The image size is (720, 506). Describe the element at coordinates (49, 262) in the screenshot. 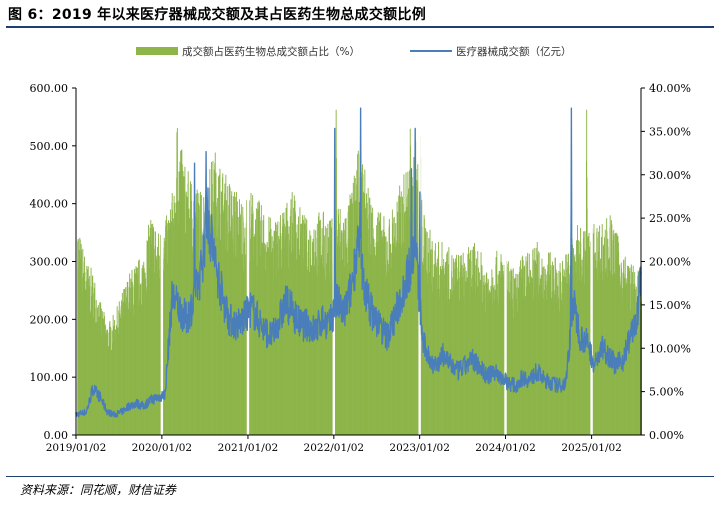

I see `y-left-tick-label: 300.00` at that location.